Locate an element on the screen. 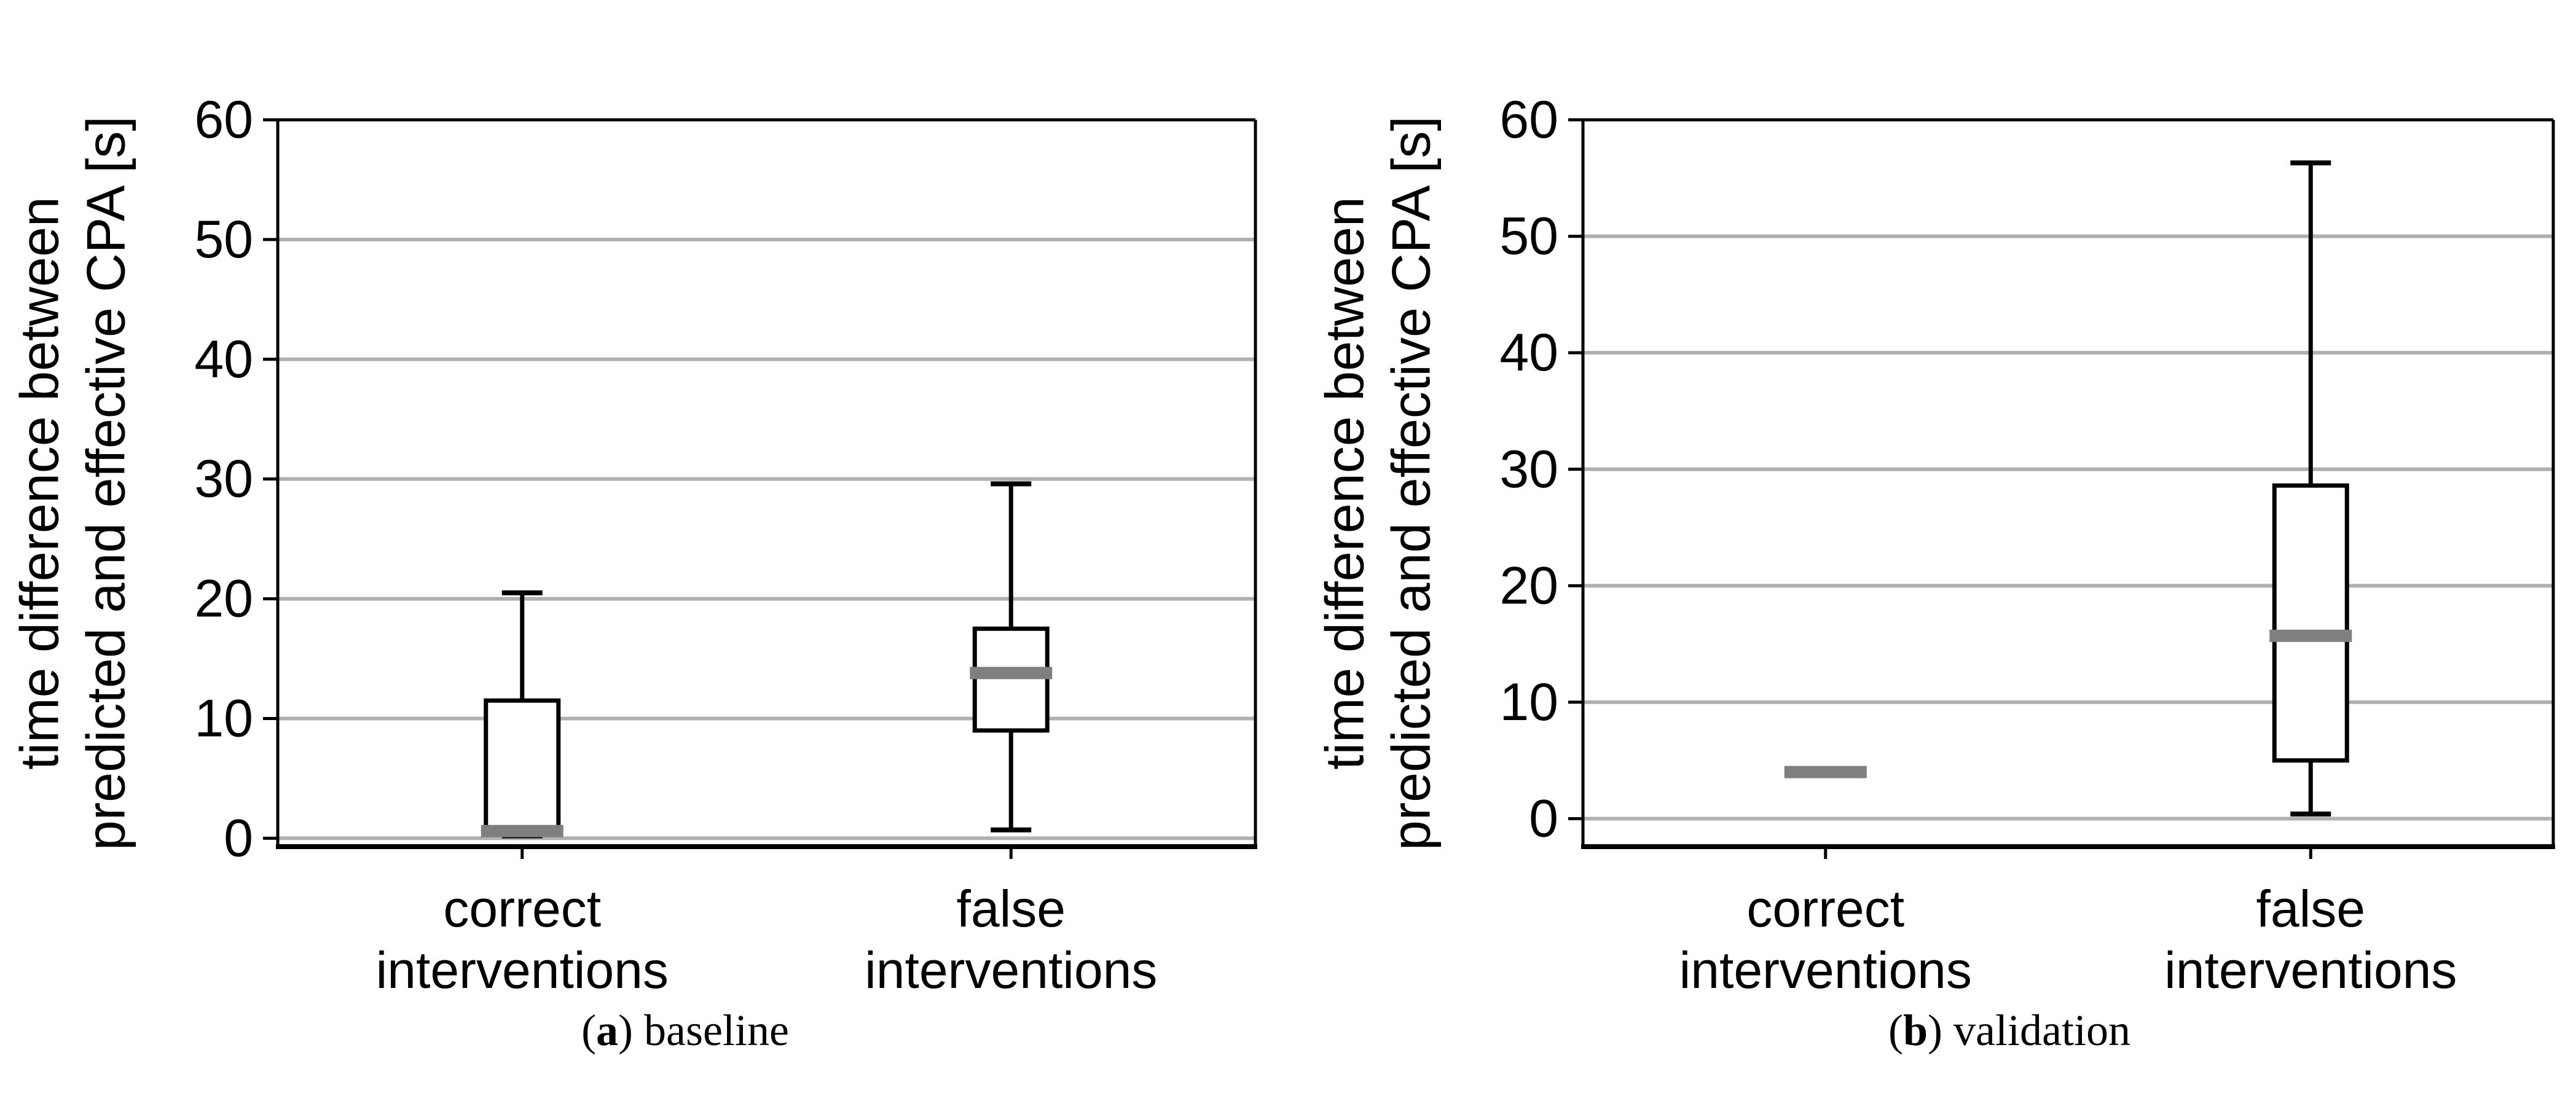  caption-index-a: (a) is located at coordinates (607, 1030).